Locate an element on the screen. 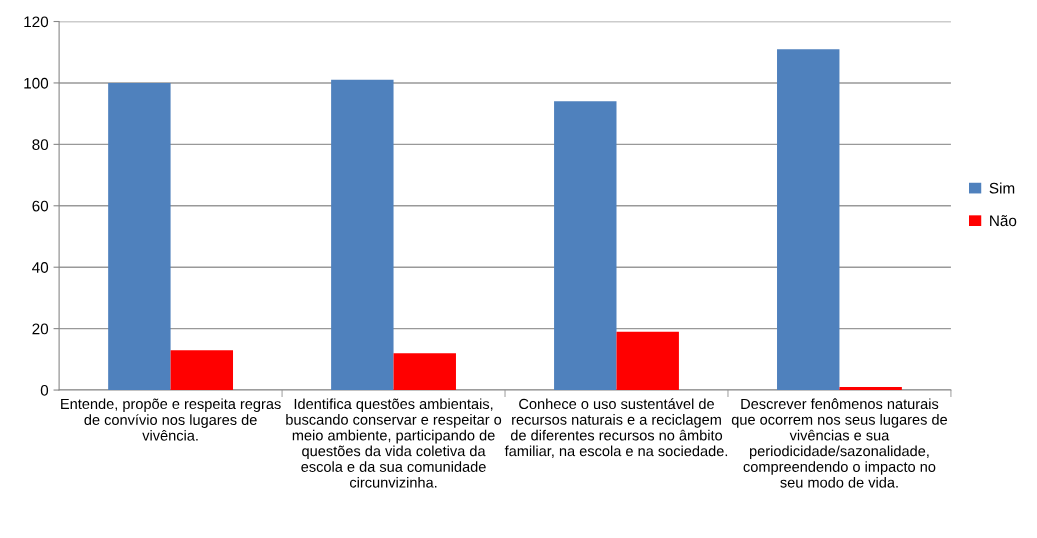 This screenshot has height=538, width=1037. legend-label: Sim is located at coordinates (1002, 188).